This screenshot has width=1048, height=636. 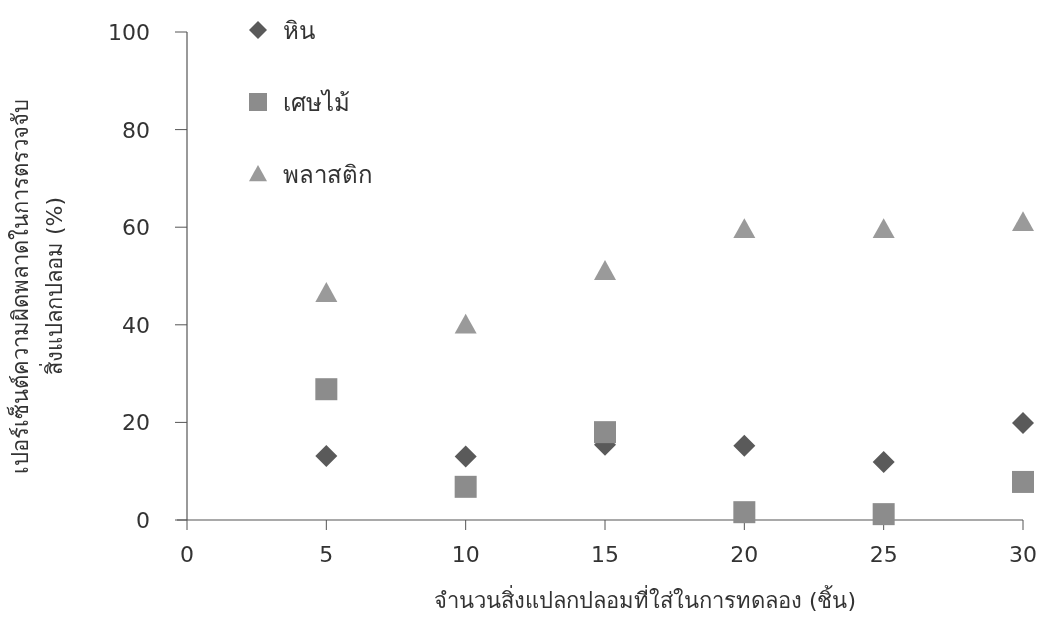 What do you see at coordinates (605, 554) in the screenshot?
I see `x-tick-label: 15` at bounding box center [605, 554].